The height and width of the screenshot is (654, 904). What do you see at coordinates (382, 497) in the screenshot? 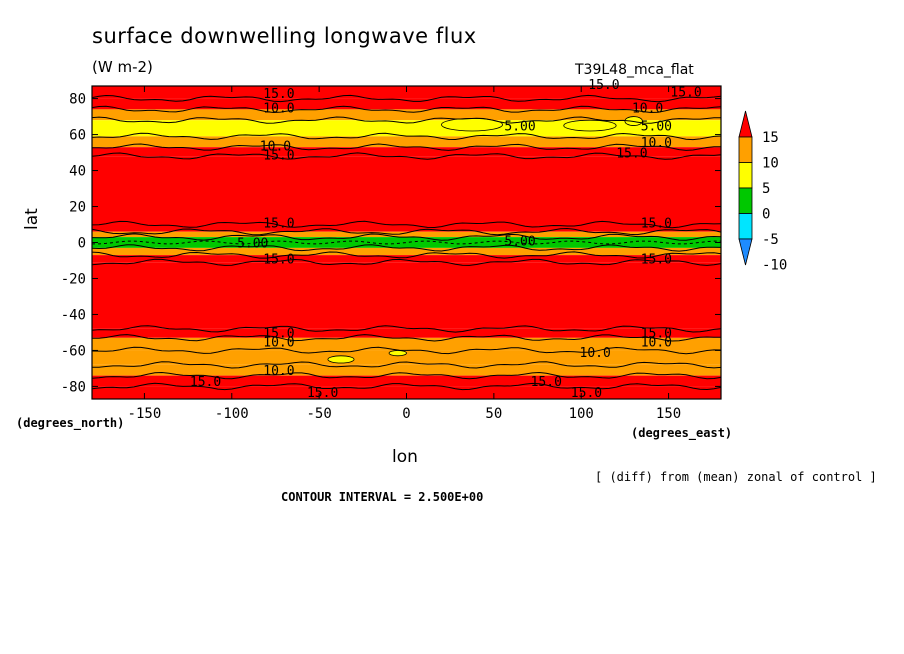
I see `contour-interval: CONTOUR INTERVAL = 2.500E+00` at bounding box center [382, 497].